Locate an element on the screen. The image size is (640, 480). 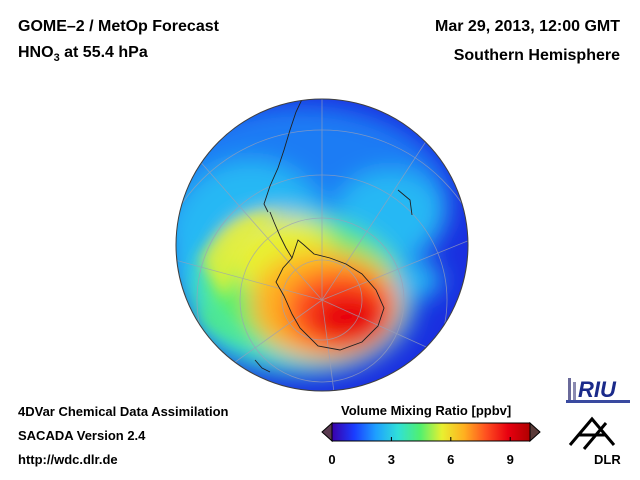
colorbar-tick-label: 0 is located at coordinates (332, 459).